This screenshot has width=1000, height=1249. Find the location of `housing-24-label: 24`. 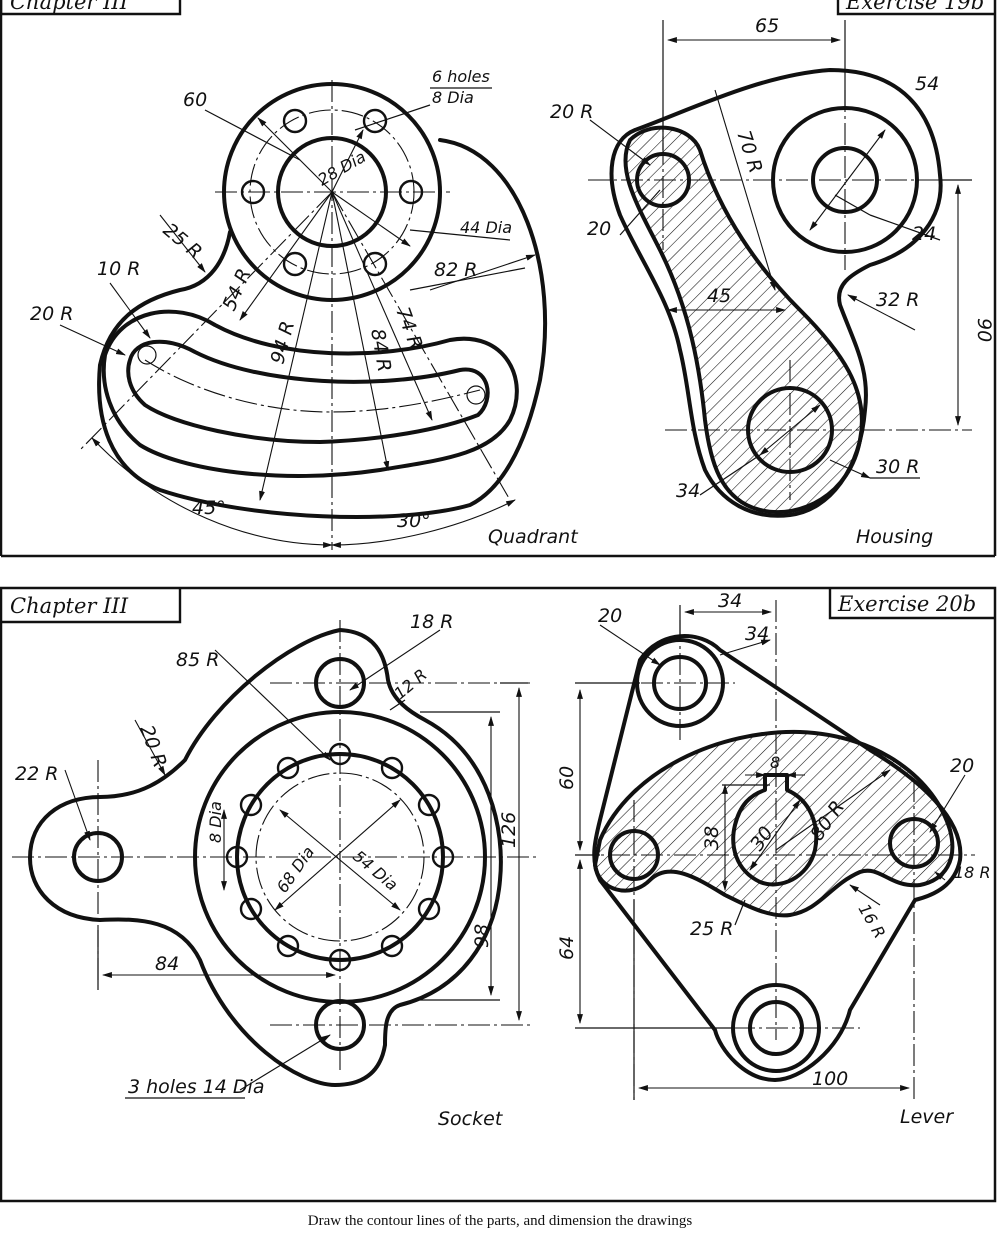

housing-24-label: 24 is located at coordinates (924, 234).